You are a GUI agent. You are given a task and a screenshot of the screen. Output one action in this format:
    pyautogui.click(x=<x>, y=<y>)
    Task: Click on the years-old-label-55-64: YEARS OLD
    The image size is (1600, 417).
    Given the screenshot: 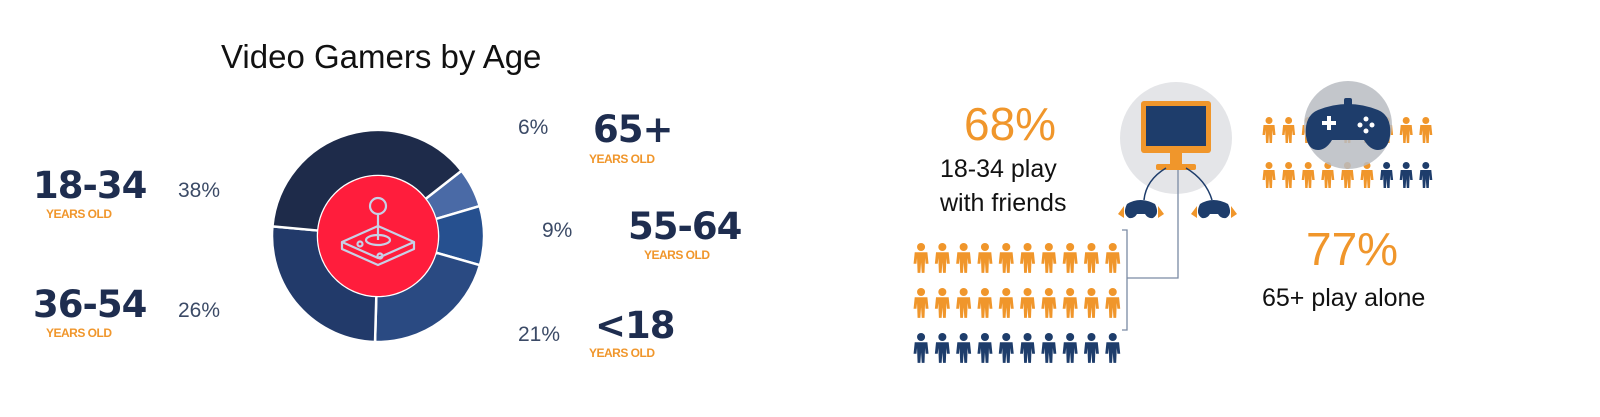 What is the action you would take?
    pyautogui.click(x=677, y=255)
    